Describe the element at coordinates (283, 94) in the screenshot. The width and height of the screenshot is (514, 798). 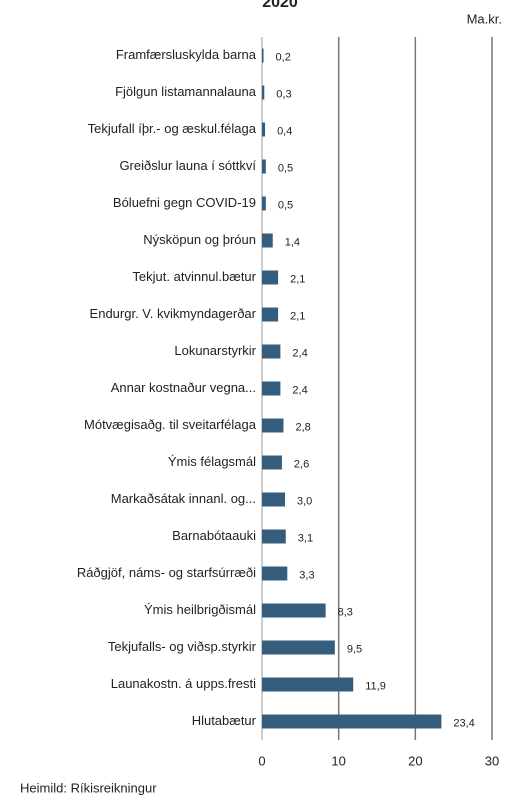
I see `value-label: 0,3` at that location.